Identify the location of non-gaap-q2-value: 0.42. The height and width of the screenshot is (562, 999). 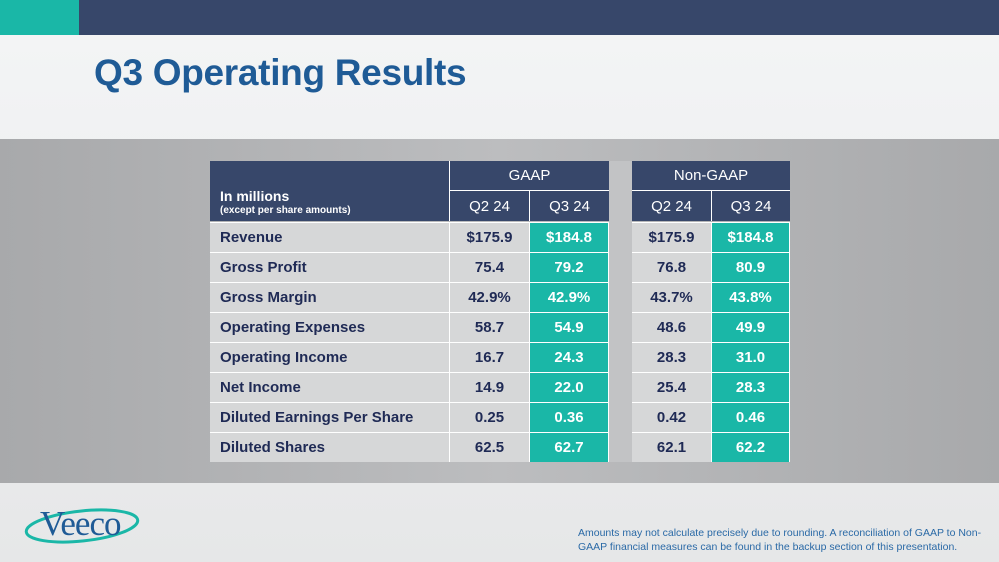
(672, 417).